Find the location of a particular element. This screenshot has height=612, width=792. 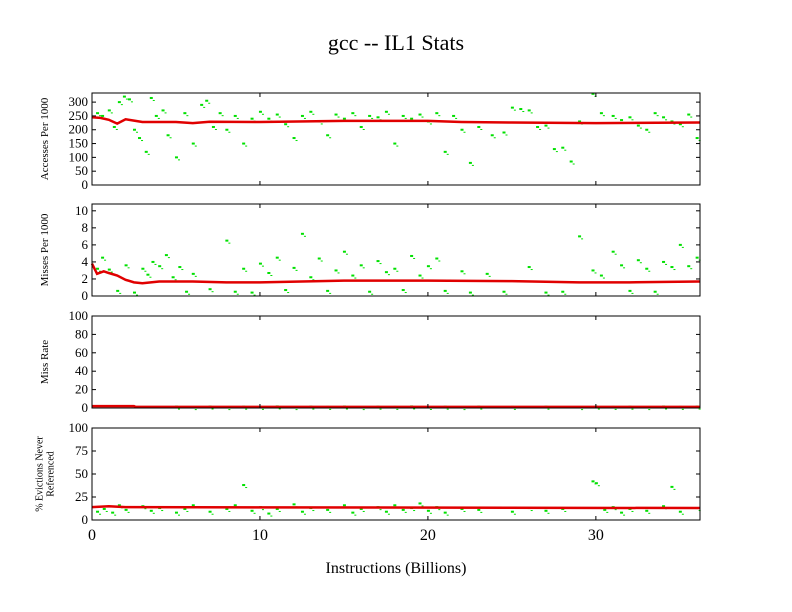

chart-title: gcc -- IL1 Stats is located at coordinates (396, 42).